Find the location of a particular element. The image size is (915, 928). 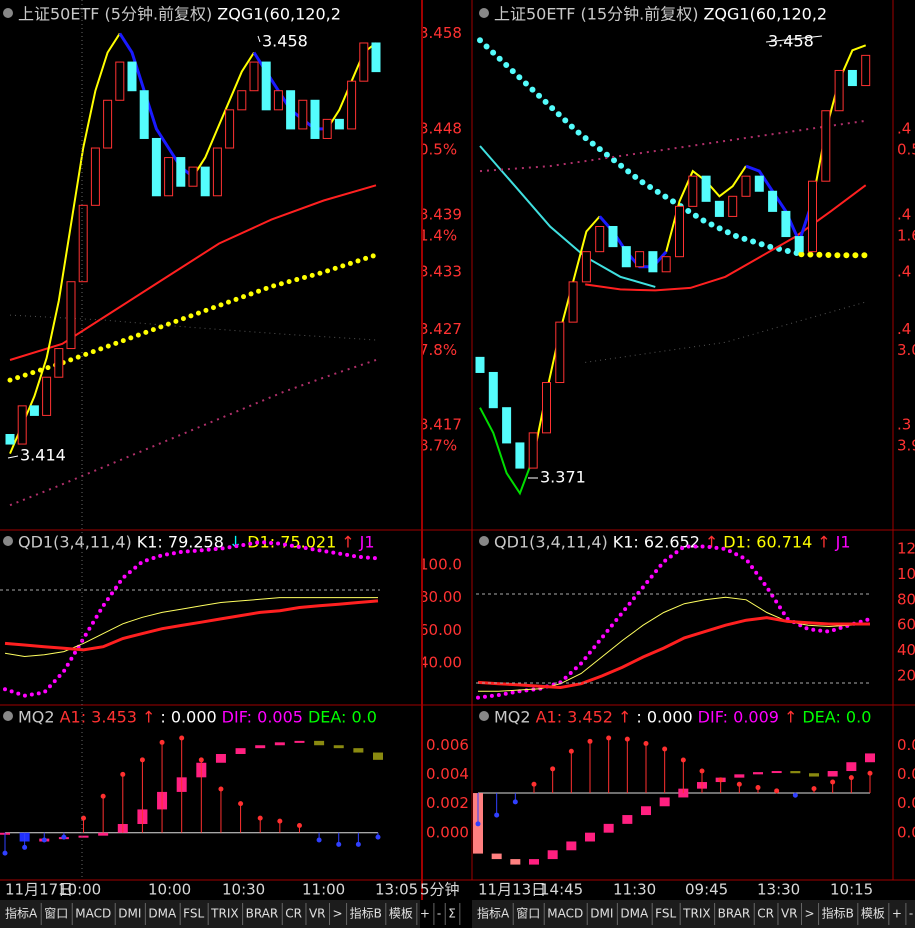

price-annotation: 3.371 is located at coordinates (563, 477).